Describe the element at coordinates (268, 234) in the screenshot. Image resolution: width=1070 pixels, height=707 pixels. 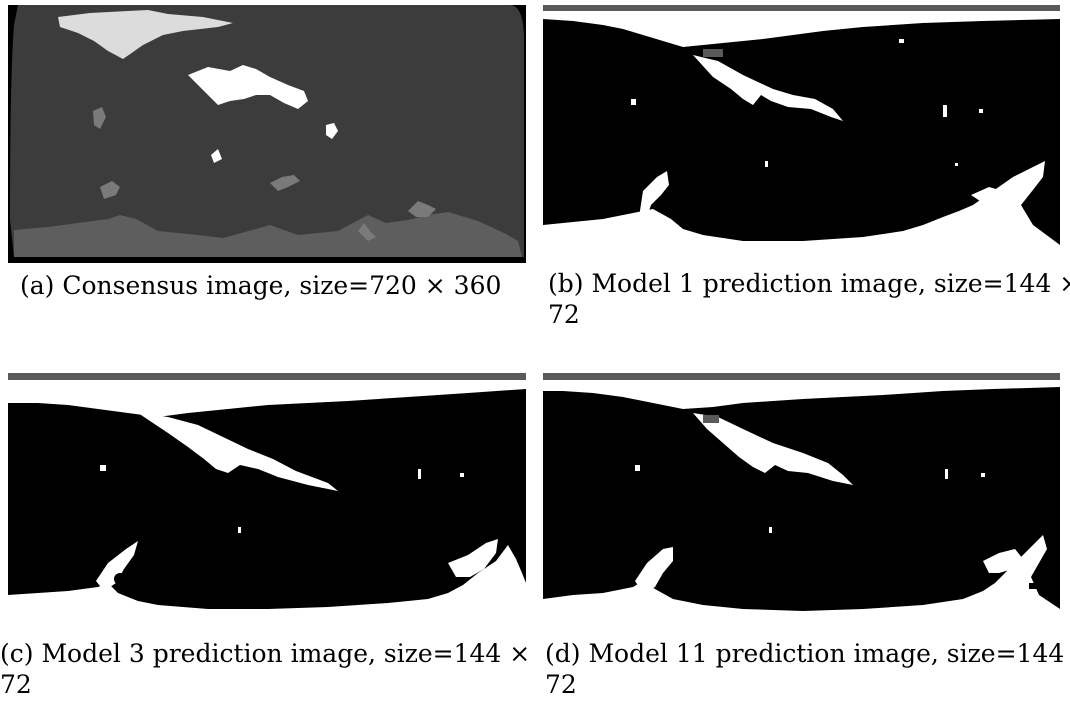
I see `consensus-lower-band` at that location.